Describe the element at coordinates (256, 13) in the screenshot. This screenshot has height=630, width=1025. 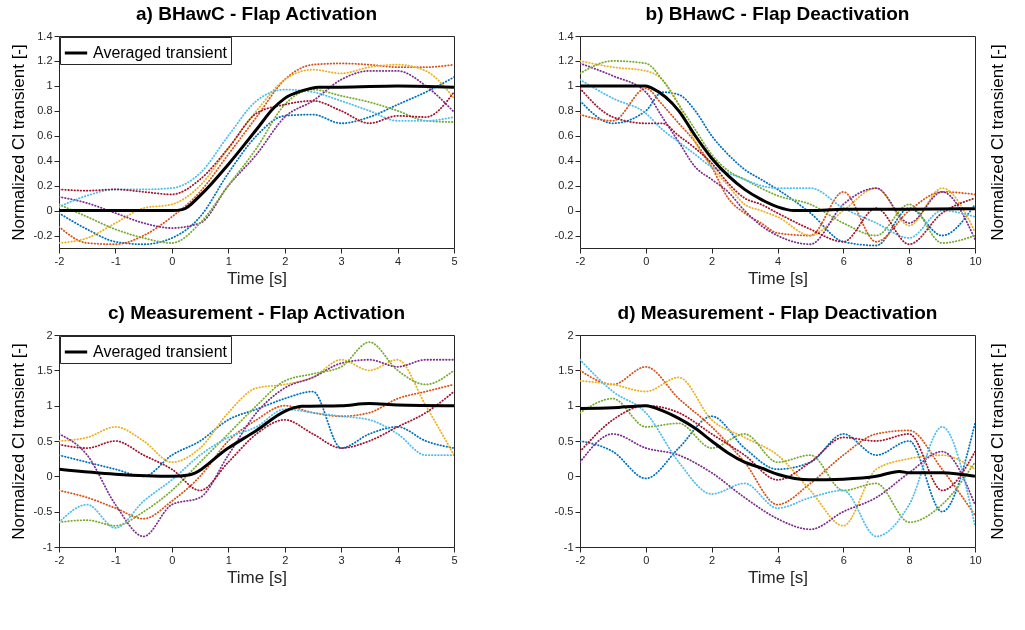
I see `chart-title: a) BHawC - Flap Activation` at that location.